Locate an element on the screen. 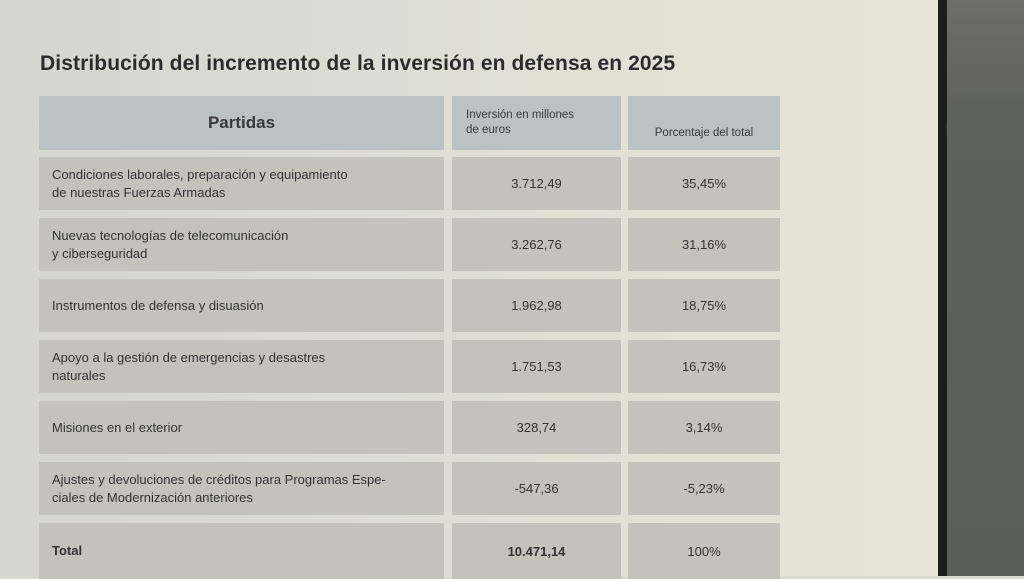 This screenshot has width=1024, height=579. row-6-inversion: -547,36 is located at coordinates (536, 488).